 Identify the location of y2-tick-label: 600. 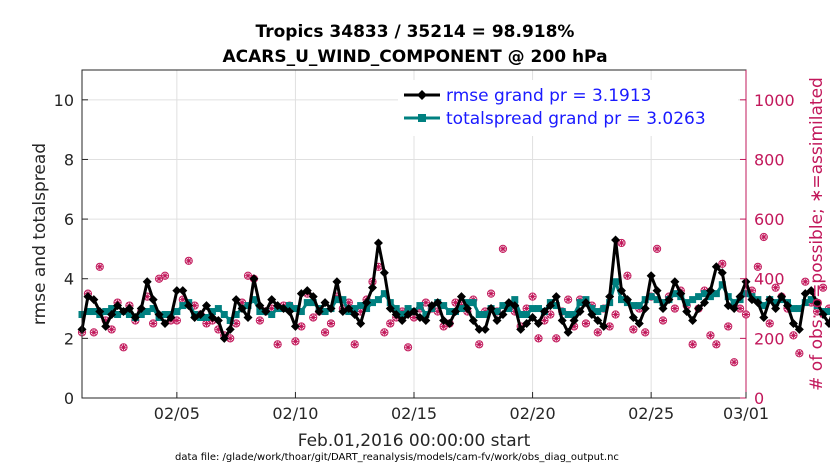
(769, 219).